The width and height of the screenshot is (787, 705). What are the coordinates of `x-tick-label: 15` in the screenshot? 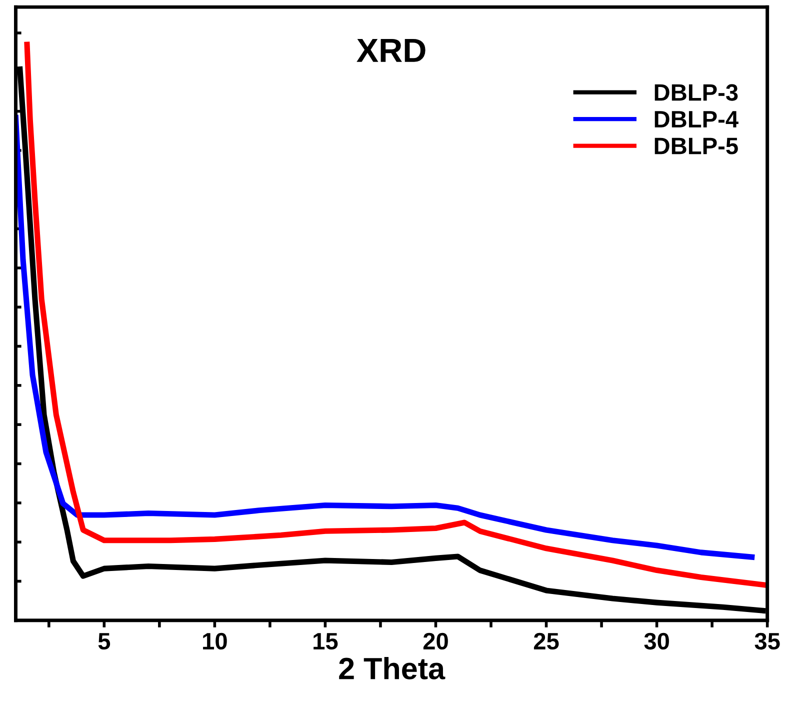 It's located at (326, 641).